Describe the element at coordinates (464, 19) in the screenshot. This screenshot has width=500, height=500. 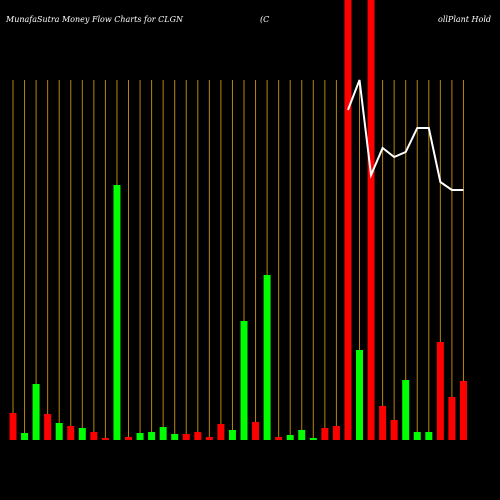
I see `title-part: ollPlant Hold` at that location.